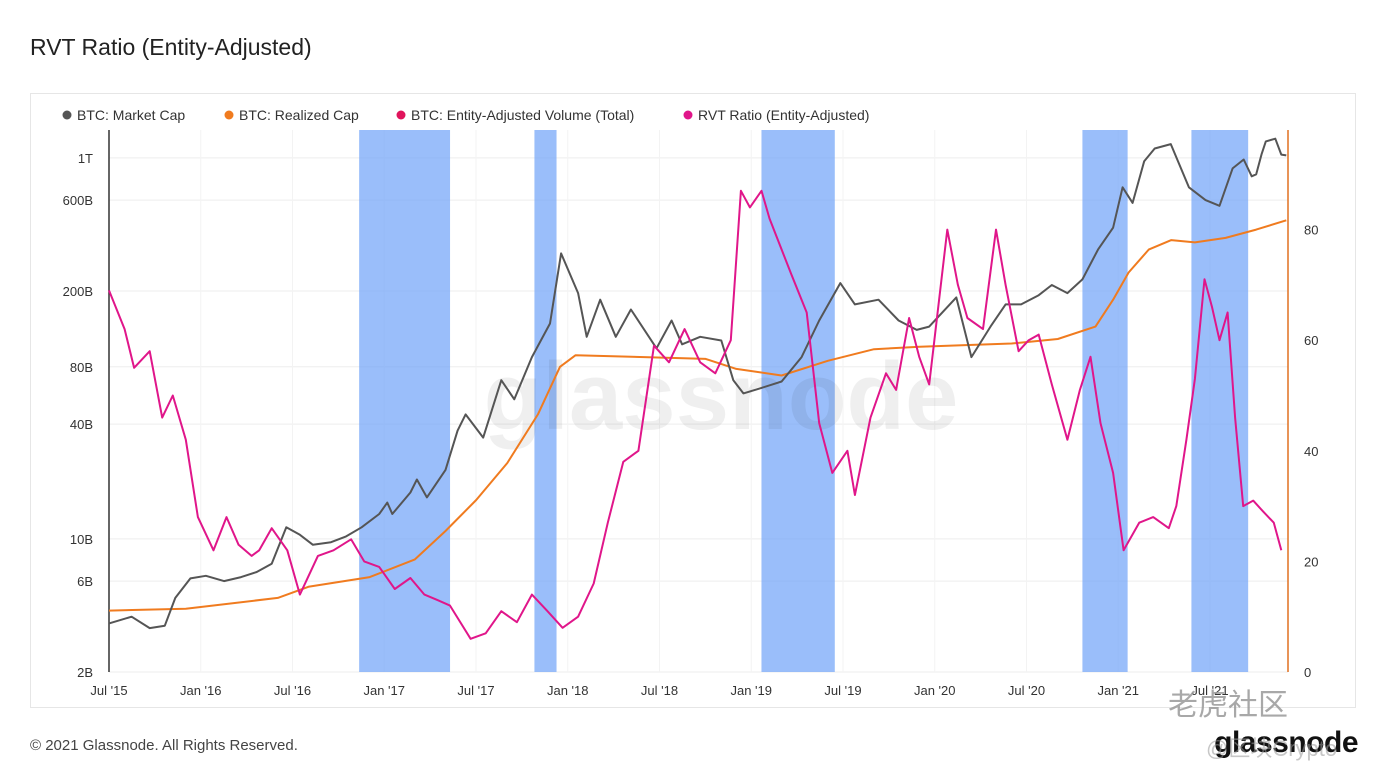  I want to click on y-left-tick-label: 2B, so click(85, 672).